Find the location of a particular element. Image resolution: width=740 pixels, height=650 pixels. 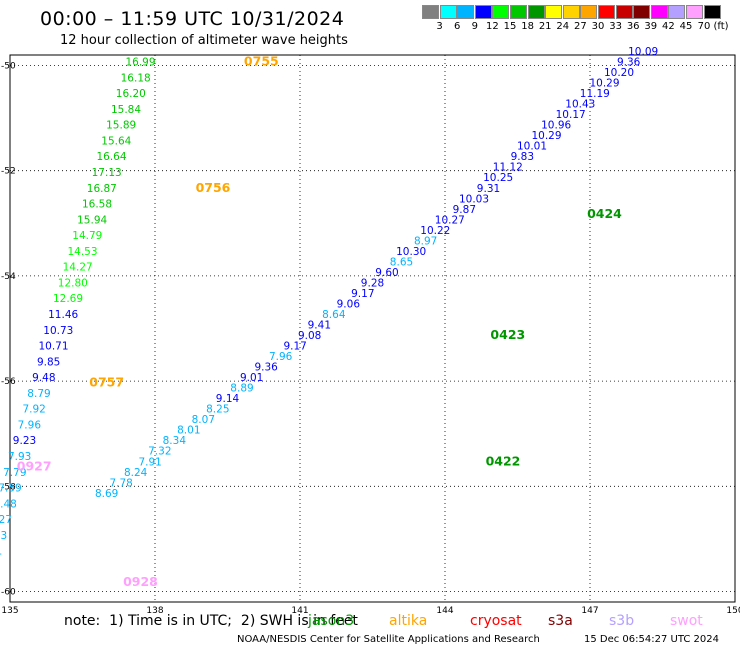

swh-value: 8.97 is located at coordinates (425, 241).